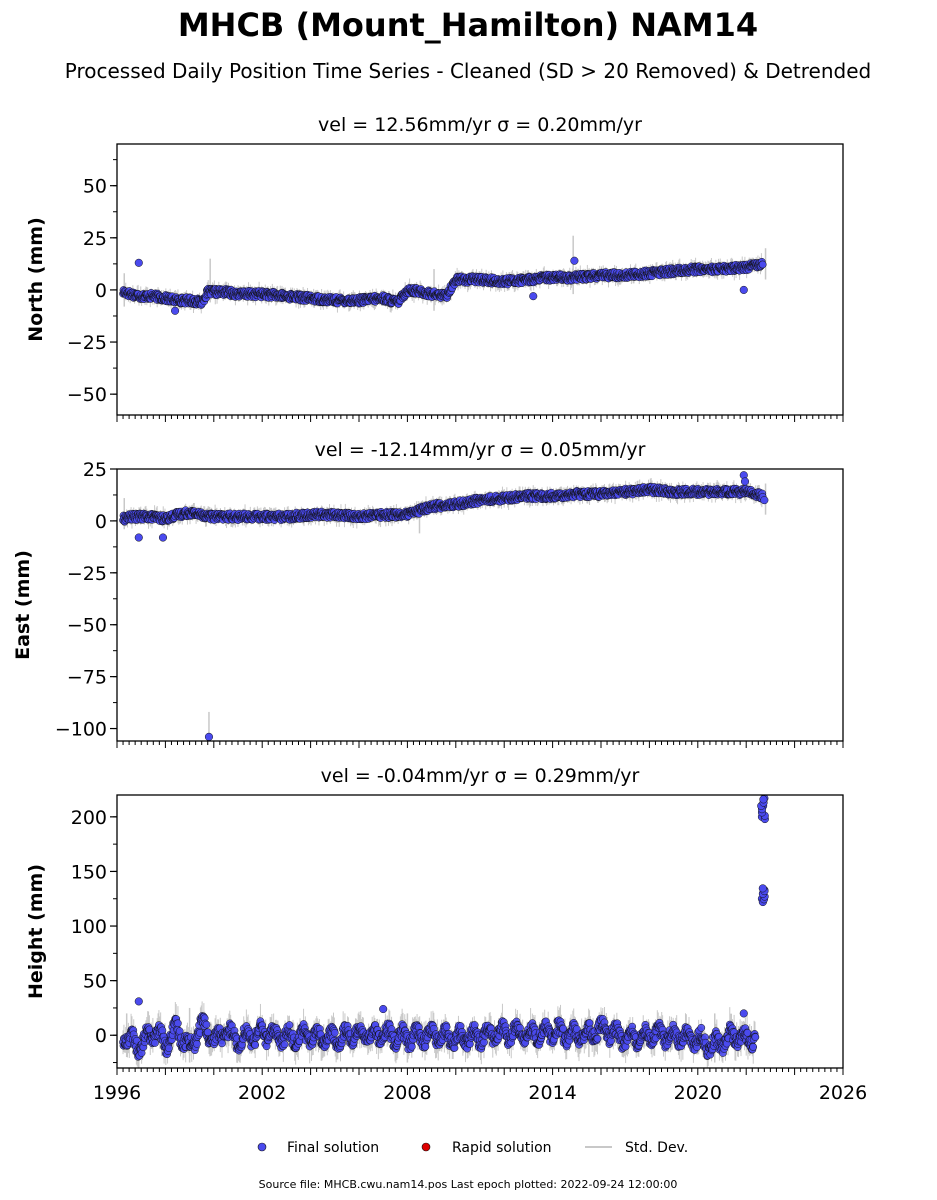 Image resolution: width=937 pixels, height=1200 pixels. I want to click on east-ytick-label: 25, so click(95, 470).